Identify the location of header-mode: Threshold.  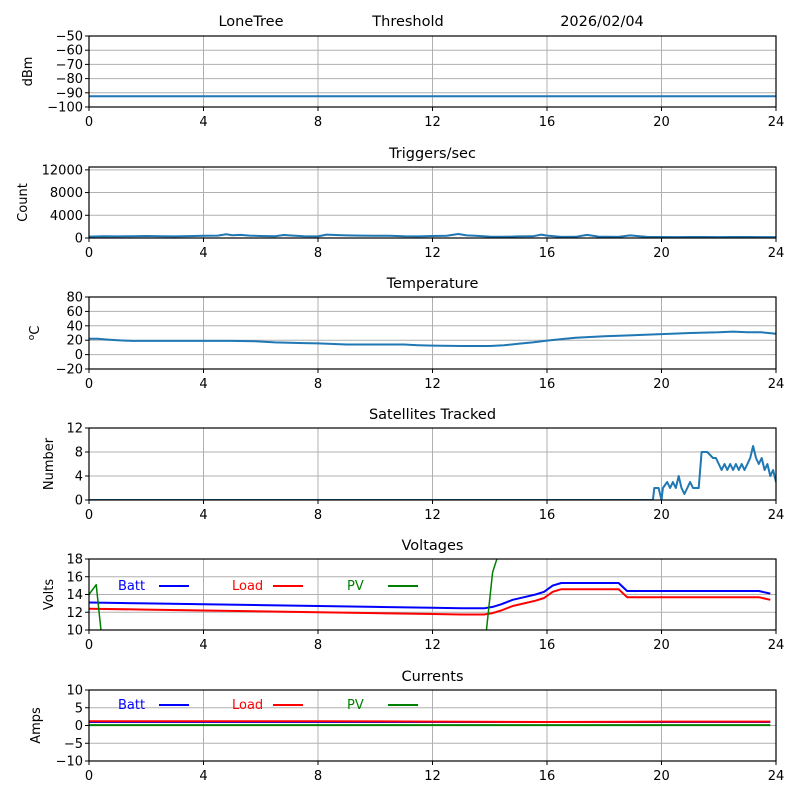
(407, 22).